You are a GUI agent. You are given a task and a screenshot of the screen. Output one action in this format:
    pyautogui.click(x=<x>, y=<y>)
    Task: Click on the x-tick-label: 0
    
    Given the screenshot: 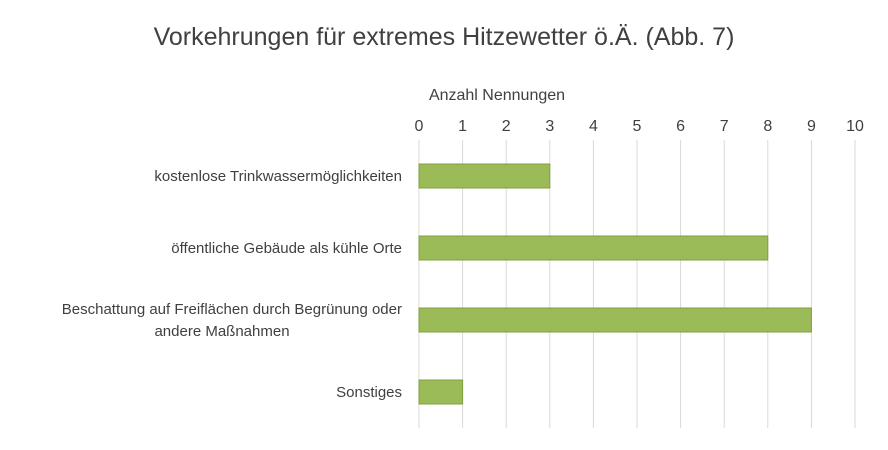 What is the action you would take?
    pyautogui.click(x=419, y=126)
    